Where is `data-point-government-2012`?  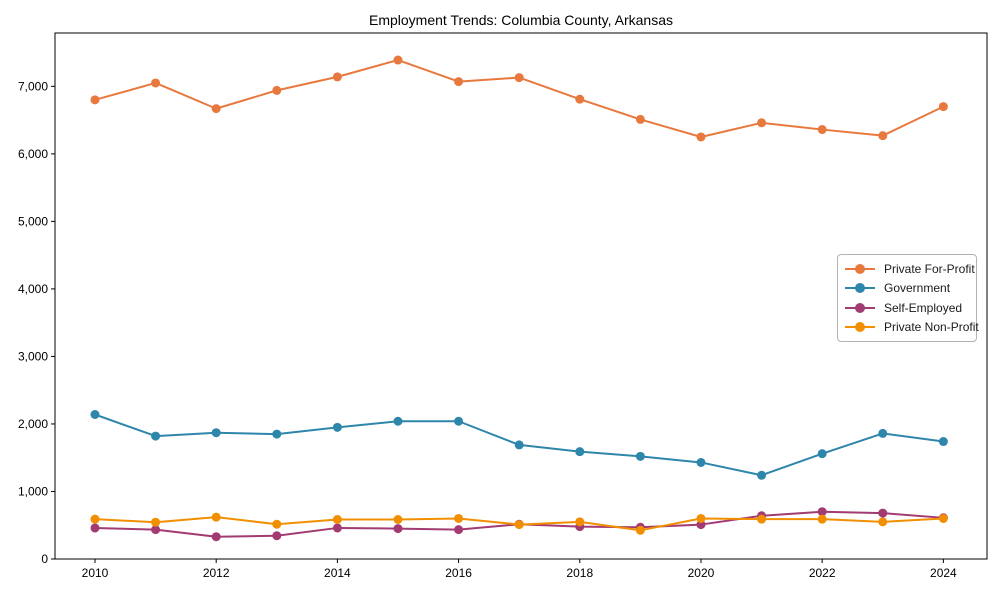
data-point-government-2012 is located at coordinates (216, 433).